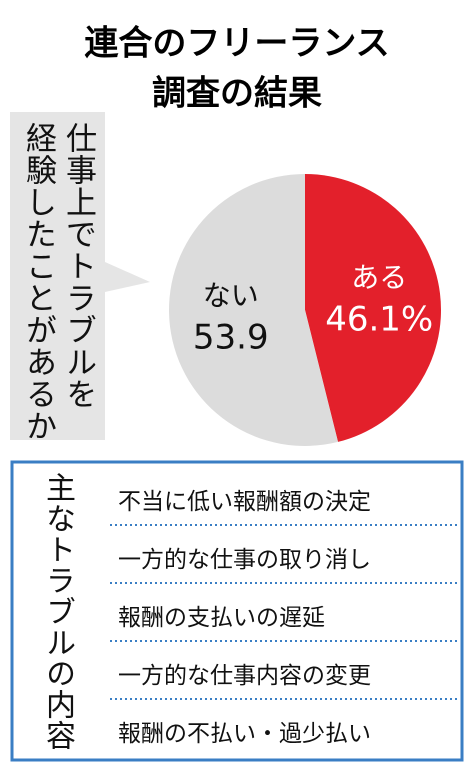 Image resolution: width=474 pixels, height=769 pixels. Describe the element at coordinates (244, 676) in the screenshot. I see `trouble-item: 一方的な仕事内容の変更` at that location.